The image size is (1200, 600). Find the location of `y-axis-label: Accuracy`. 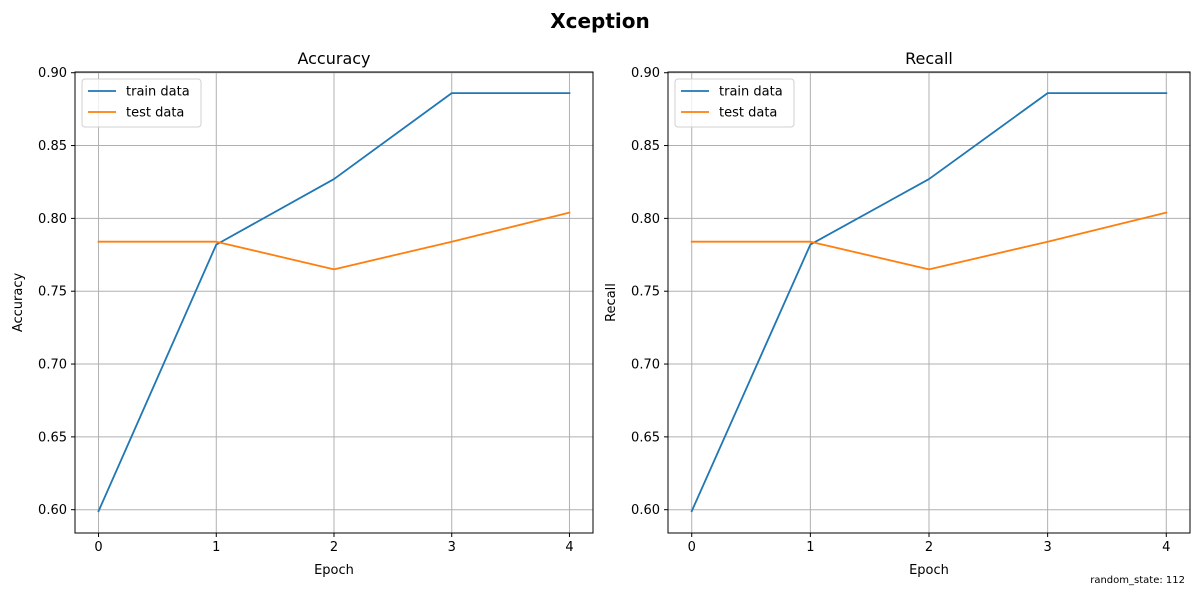

y-axis-label: Accuracy is located at coordinates (18, 303).